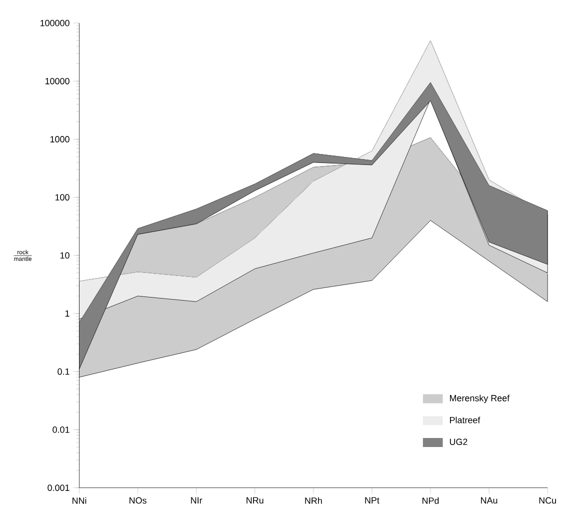  What do you see at coordinates (61, 429) in the screenshot?
I see `y-tick-label: 0.01` at bounding box center [61, 429].